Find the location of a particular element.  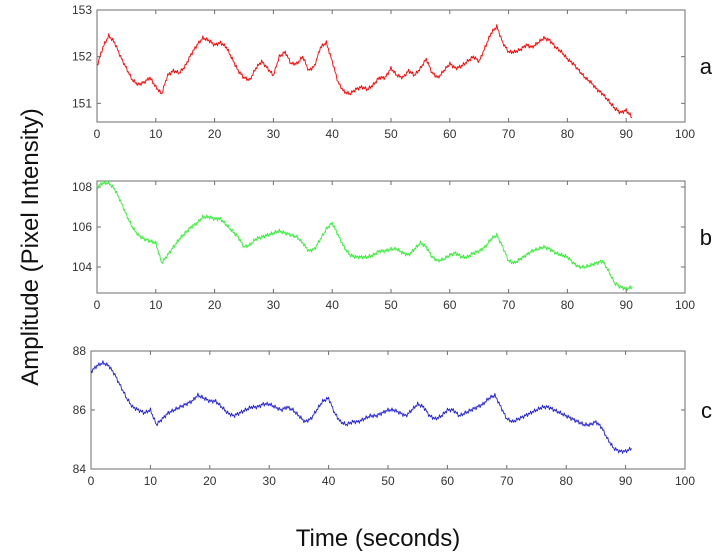

x-tick-label-b-40: 40 is located at coordinates (333, 305).